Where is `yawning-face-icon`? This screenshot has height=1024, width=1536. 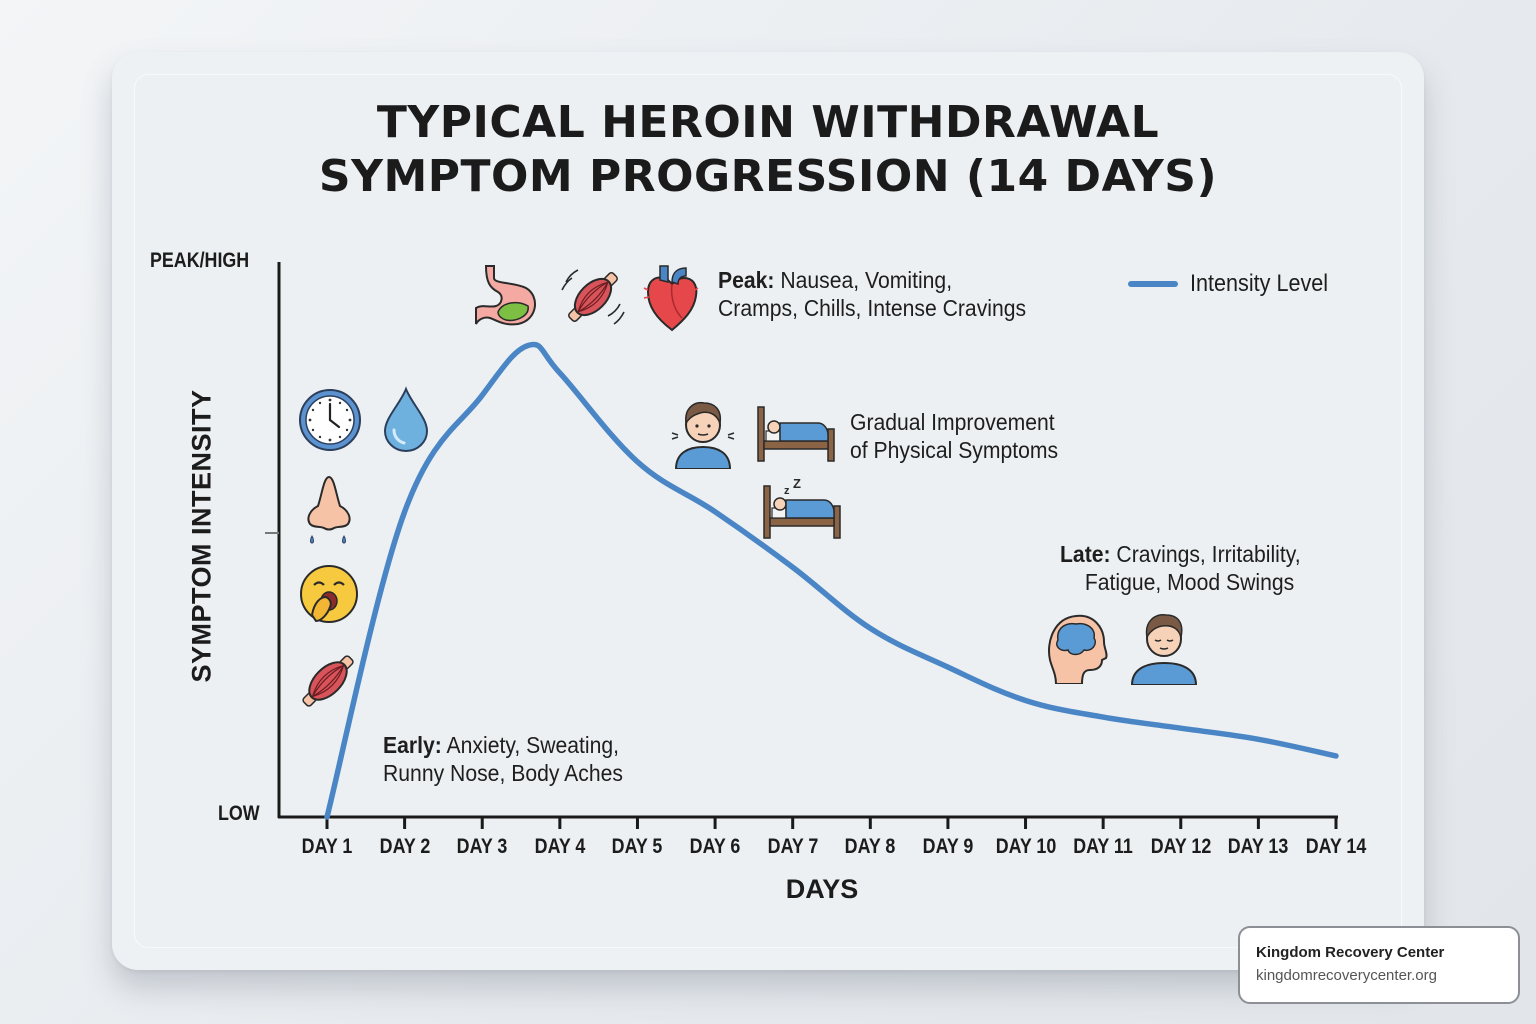 yawning-face-icon is located at coordinates (329, 594).